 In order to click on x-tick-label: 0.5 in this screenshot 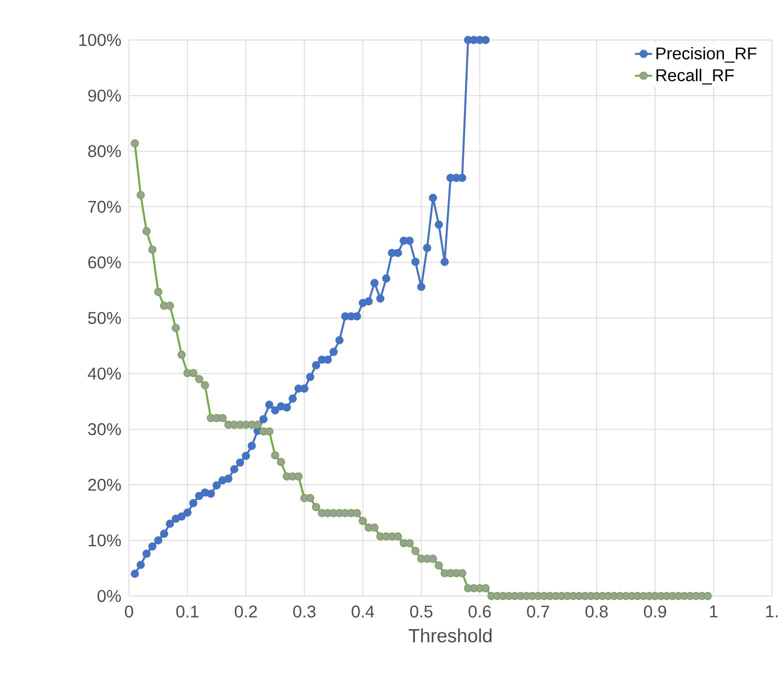, I will do `click(421, 612)`.